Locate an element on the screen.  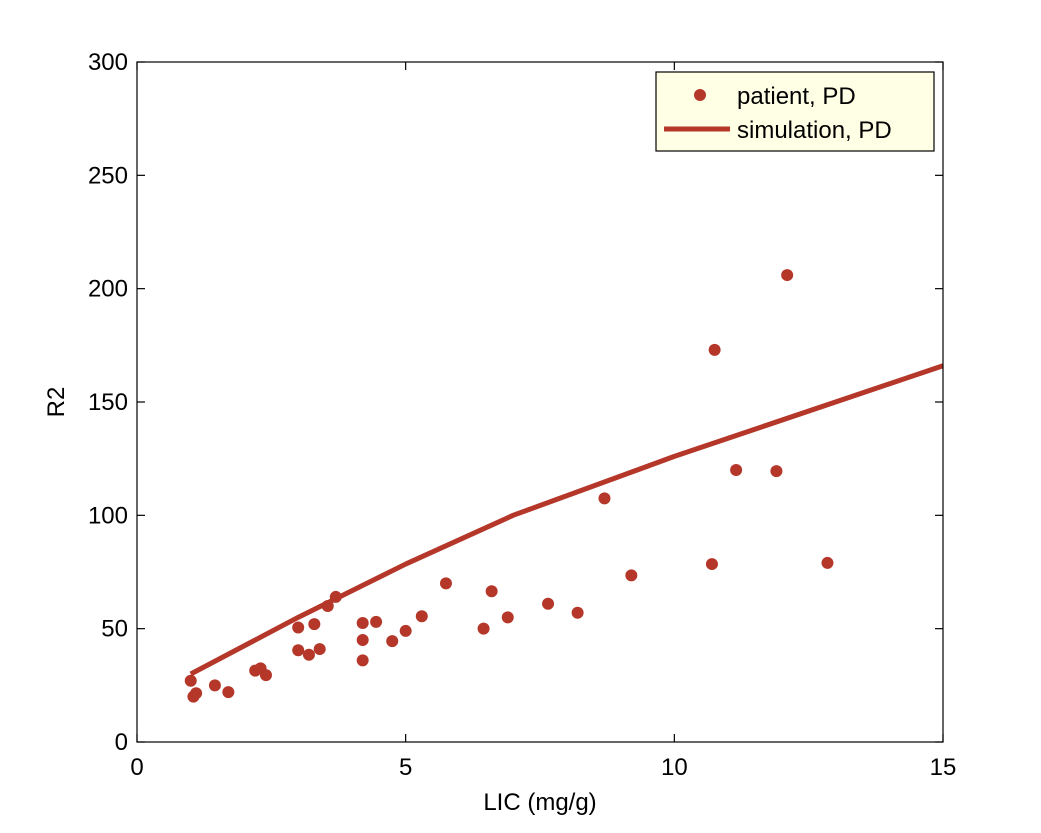
y-tick-label: 100 is located at coordinates (108, 515).